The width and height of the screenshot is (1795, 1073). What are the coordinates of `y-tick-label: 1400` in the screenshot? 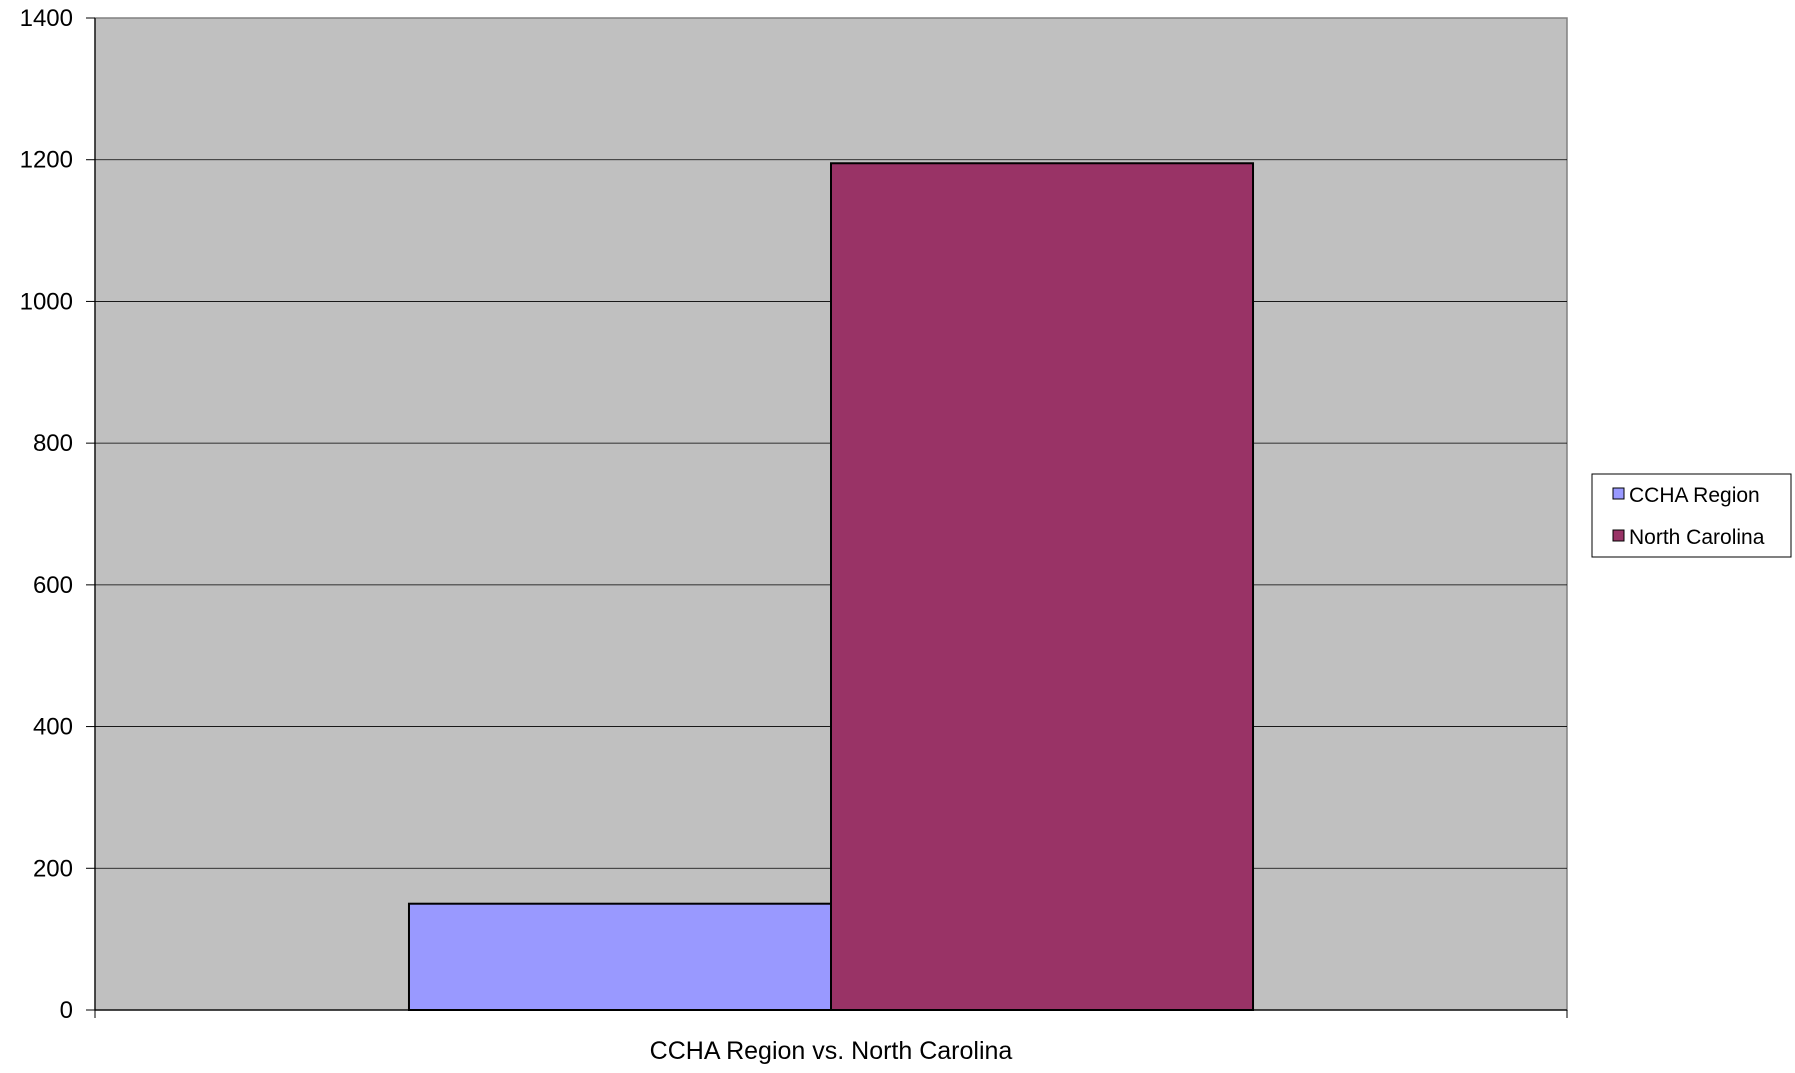 It's located at (46, 18).